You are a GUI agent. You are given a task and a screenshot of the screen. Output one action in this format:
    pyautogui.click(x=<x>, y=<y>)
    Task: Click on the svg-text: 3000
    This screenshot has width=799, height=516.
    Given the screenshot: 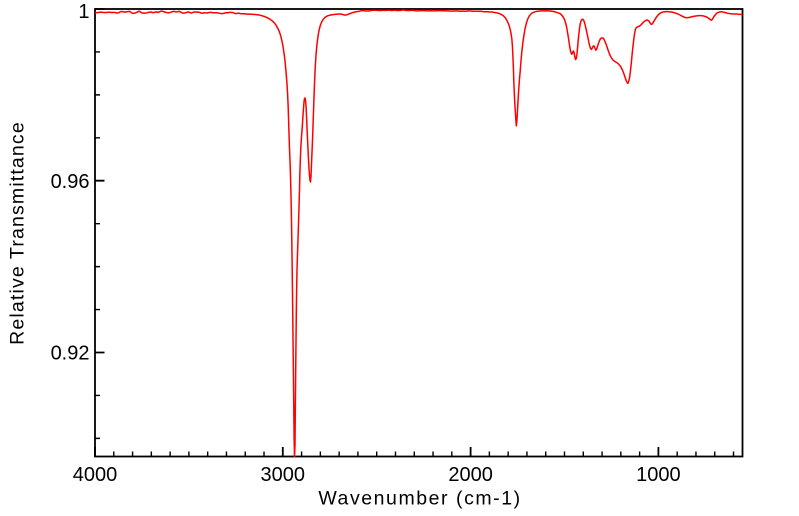 What is the action you would take?
    pyautogui.click(x=283, y=475)
    